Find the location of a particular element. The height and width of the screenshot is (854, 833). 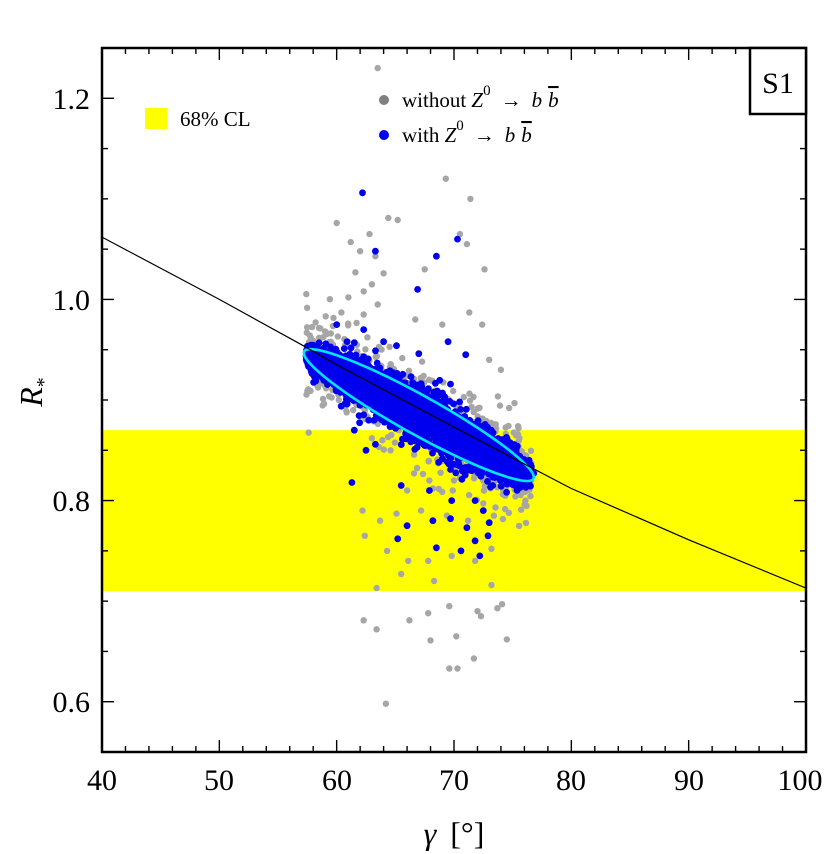

y-axis-title: R* is located at coordinates (34, 392).